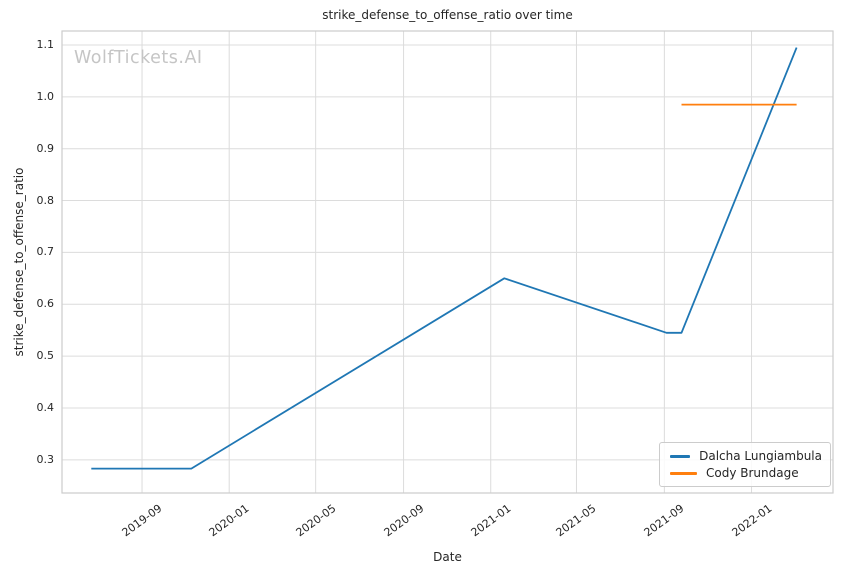 The image size is (844, 575). What do you see at coordinates (45, 148) in the screenshot?
I see `y-tick-label: 0.9` at bounding box center [45, 148].